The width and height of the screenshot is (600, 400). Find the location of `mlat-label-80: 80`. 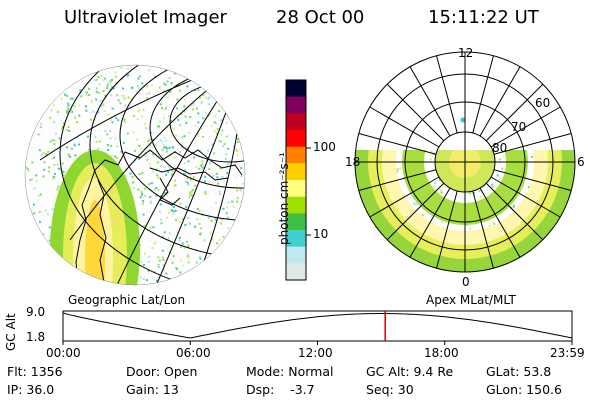

mlat-label-80: 80 is located at coordinates (500, 148).